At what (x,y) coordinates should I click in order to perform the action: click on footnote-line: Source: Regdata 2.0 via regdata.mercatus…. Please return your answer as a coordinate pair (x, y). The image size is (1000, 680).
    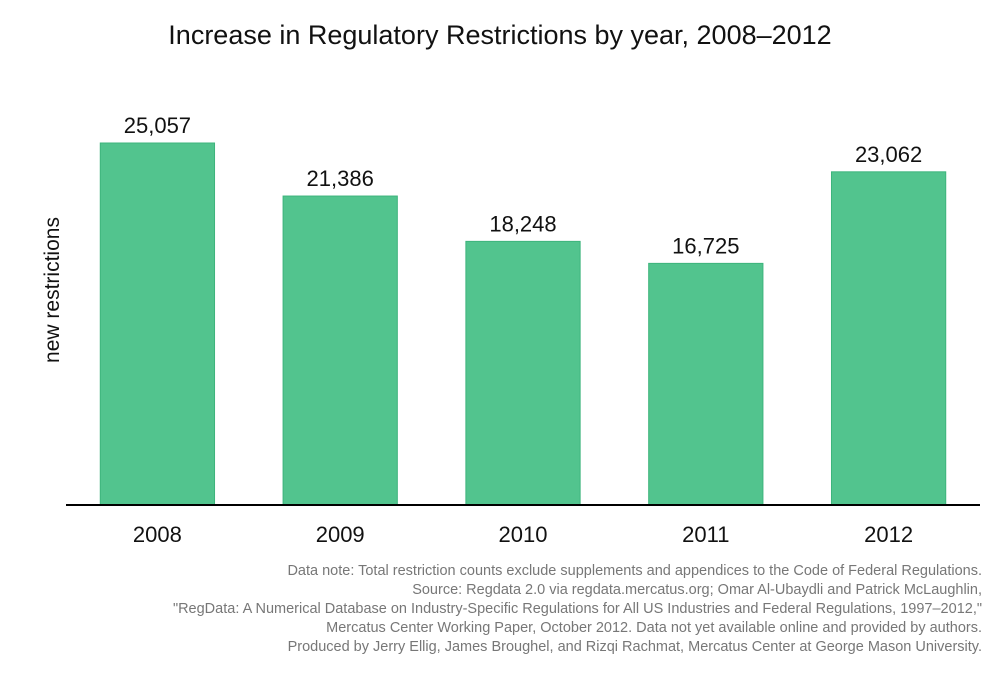
    Looking at the image, I should click on (697, 590).